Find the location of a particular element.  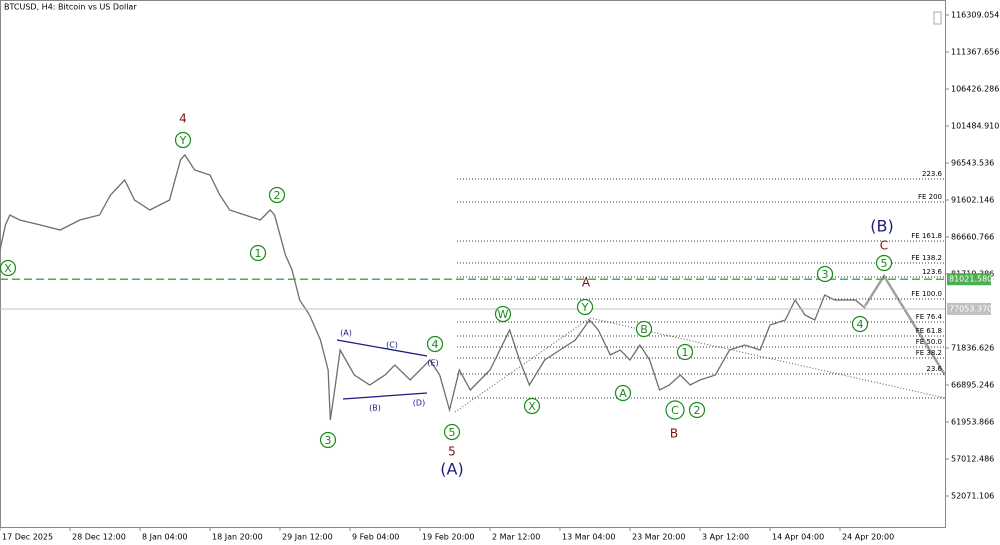

fib-label: FE 200 is located at coordinates (930, 197).